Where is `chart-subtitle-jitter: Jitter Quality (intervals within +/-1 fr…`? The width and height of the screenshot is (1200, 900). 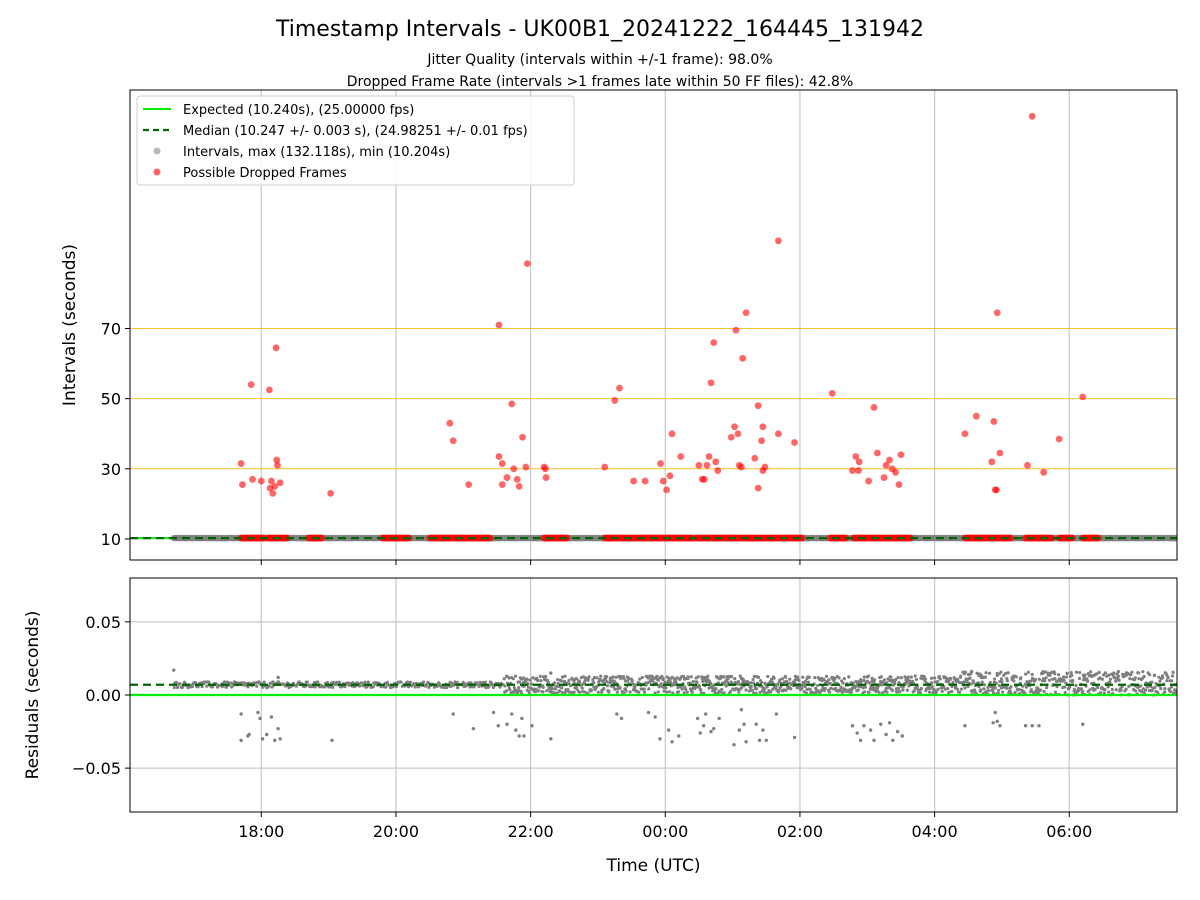 chart-subtitle-jitter: Jitter Quality (intervals within +/-1 fr… is located at coordinates (599, 60).